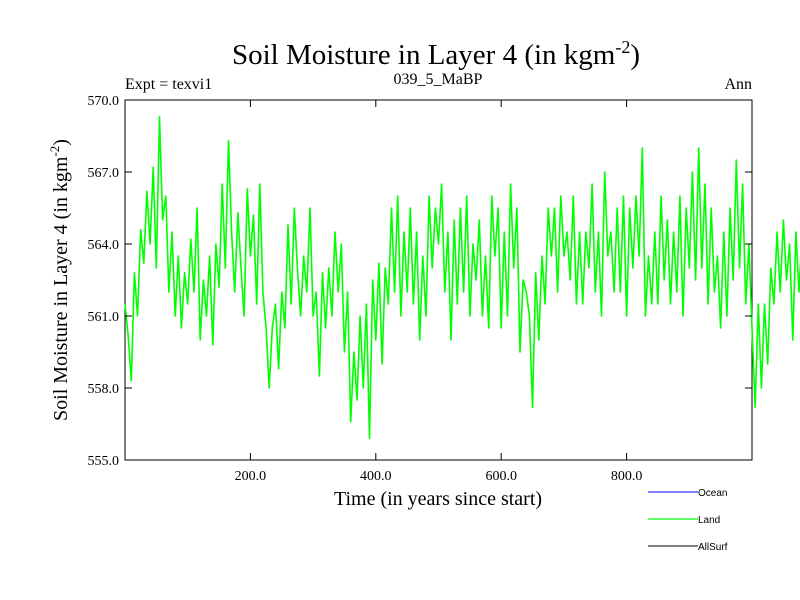  Describe the element at coordinates (104, 245) in the screenshot. I see `y-tick-label: 564.0` at that location.